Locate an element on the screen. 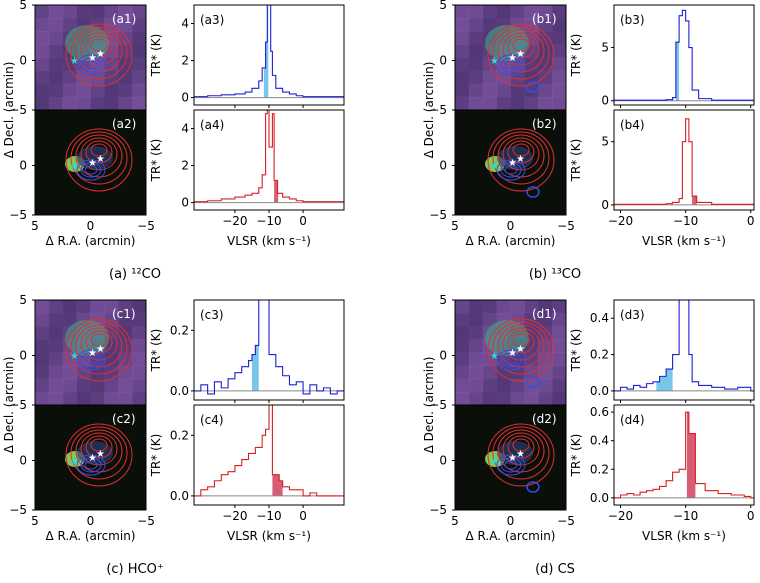 The image size is (760, 583). subfigure-caption: (a) ¹²CO is located at coordinates (135, 274).